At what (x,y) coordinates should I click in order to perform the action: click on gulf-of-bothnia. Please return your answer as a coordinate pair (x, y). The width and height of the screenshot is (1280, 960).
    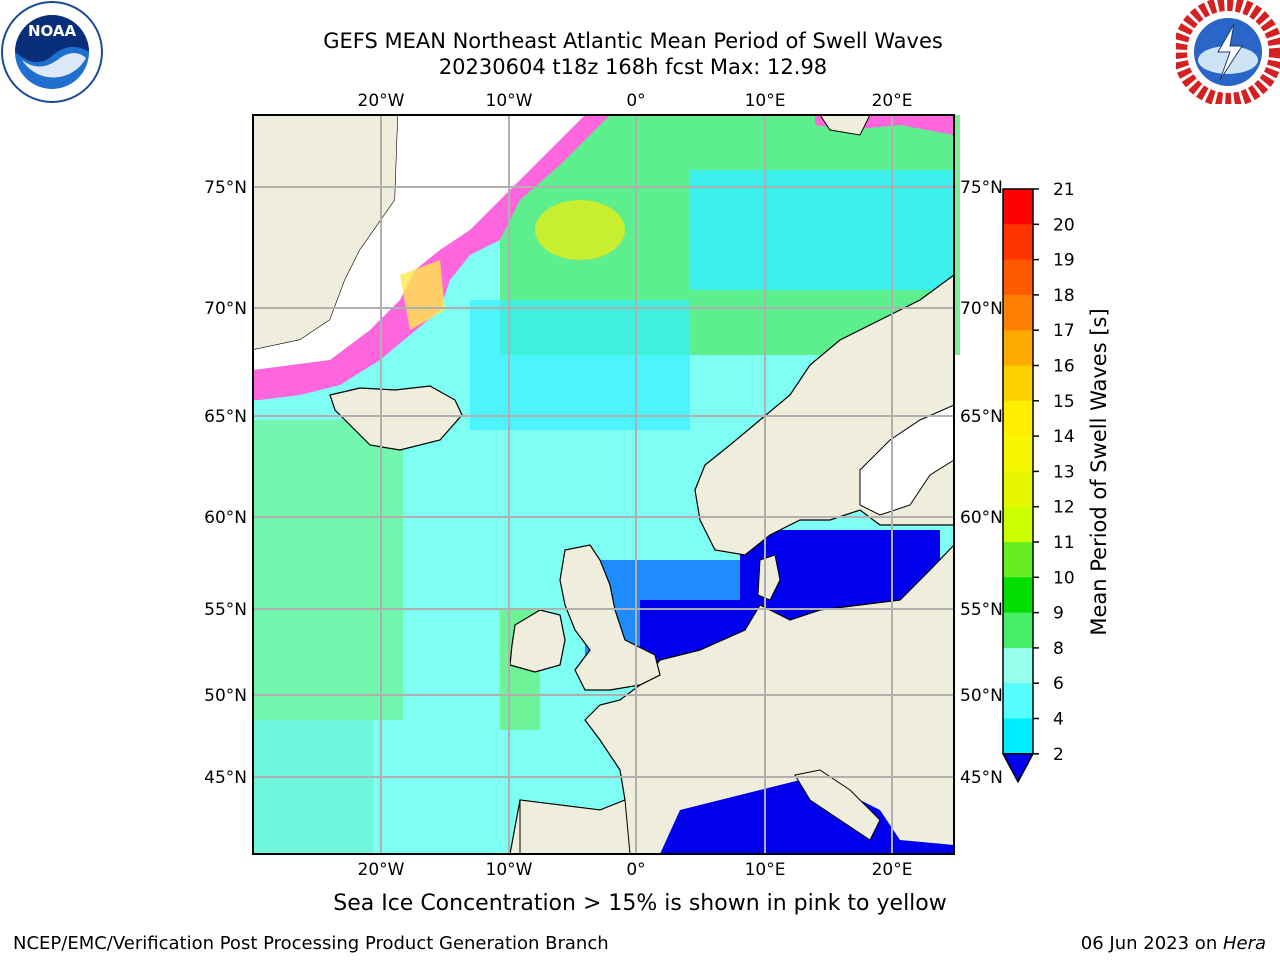
    Looking at the image, I should click on (907, 460).